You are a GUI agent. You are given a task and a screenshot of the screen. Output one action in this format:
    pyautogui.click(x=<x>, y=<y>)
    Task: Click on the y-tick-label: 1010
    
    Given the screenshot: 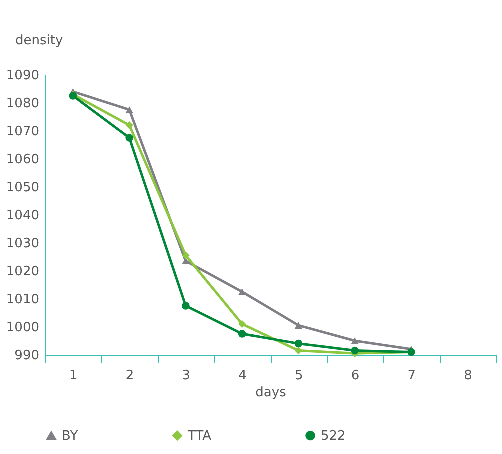 What is the action you would take?
    pyautogui.click(x=23, y=300)
    